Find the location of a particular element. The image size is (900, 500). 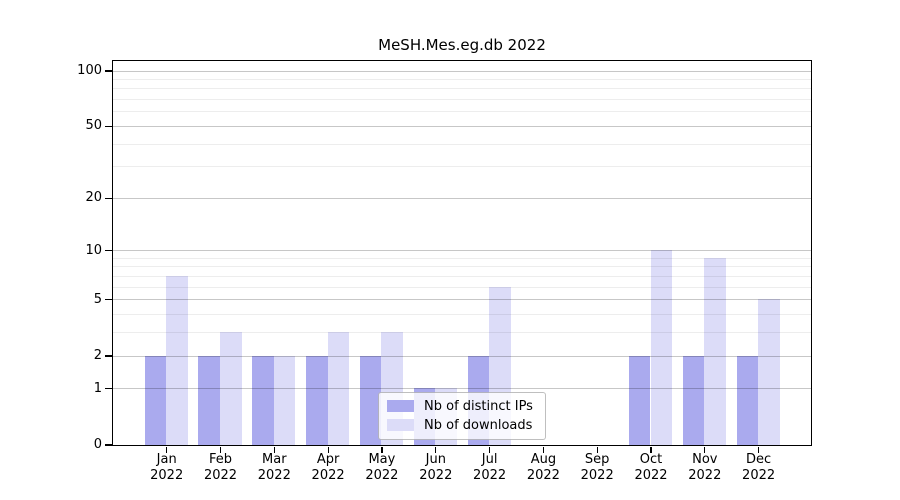

legend-item-downloads: Nb of downloads is located at coordinates (462, 425).